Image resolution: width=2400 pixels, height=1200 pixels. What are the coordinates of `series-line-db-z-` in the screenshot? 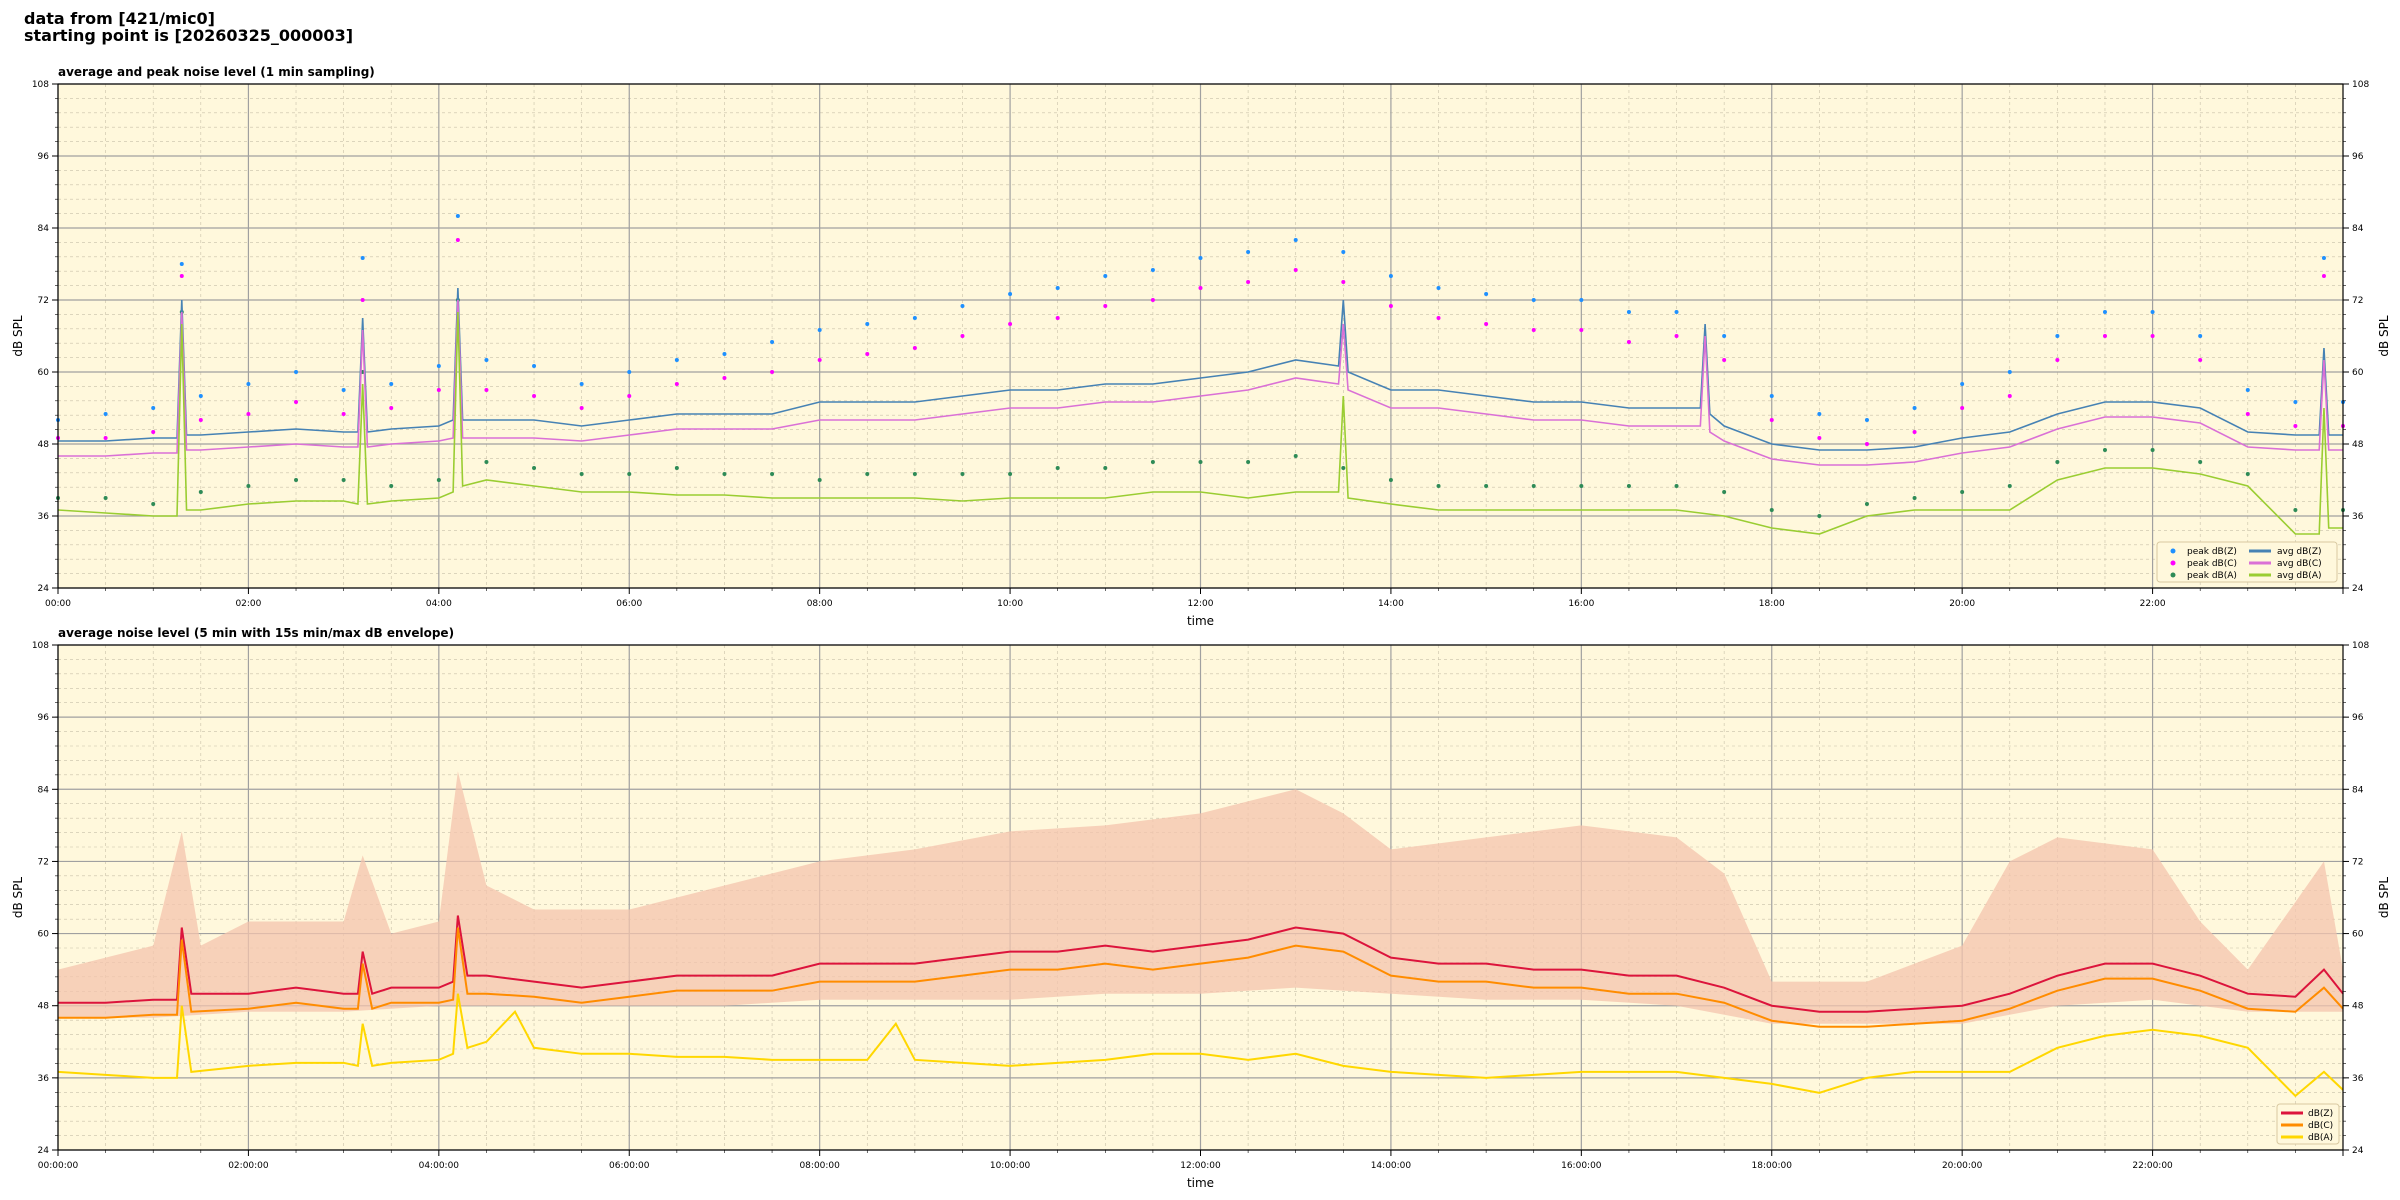 It's located at (1201, 964).